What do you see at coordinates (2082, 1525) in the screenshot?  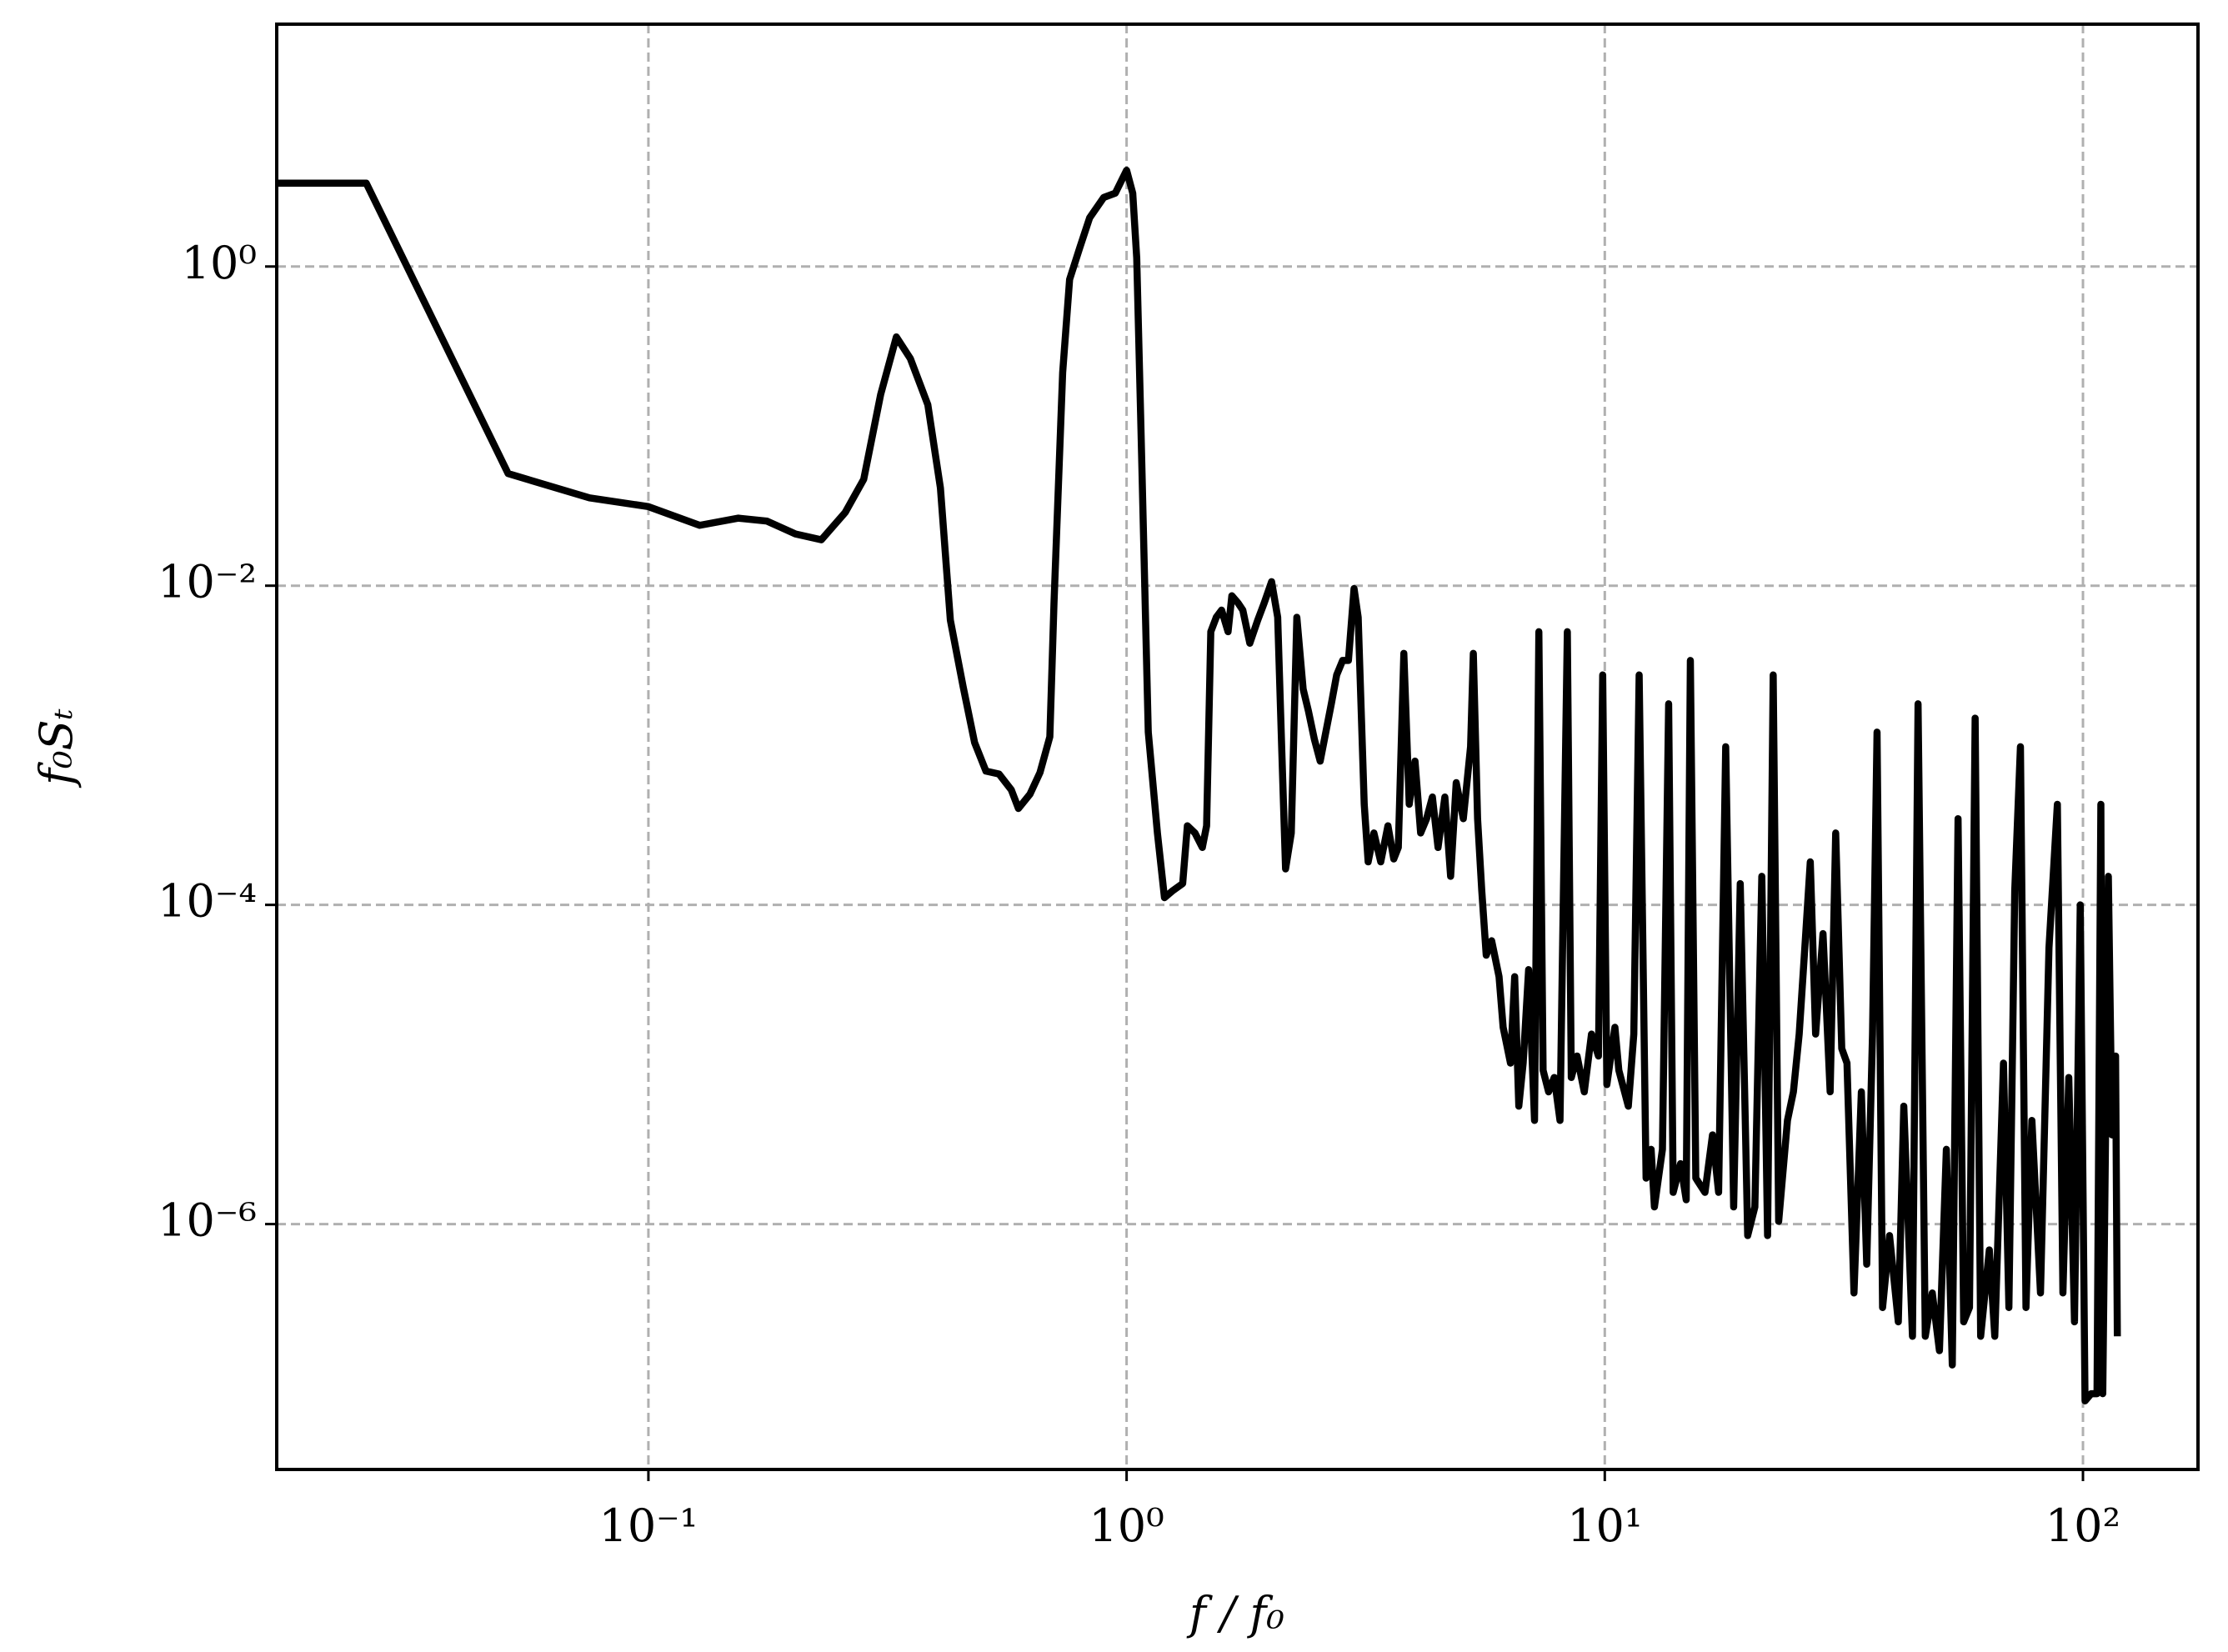 I see `x-tick-label: 10²` at bounding box center [2082, 1525].